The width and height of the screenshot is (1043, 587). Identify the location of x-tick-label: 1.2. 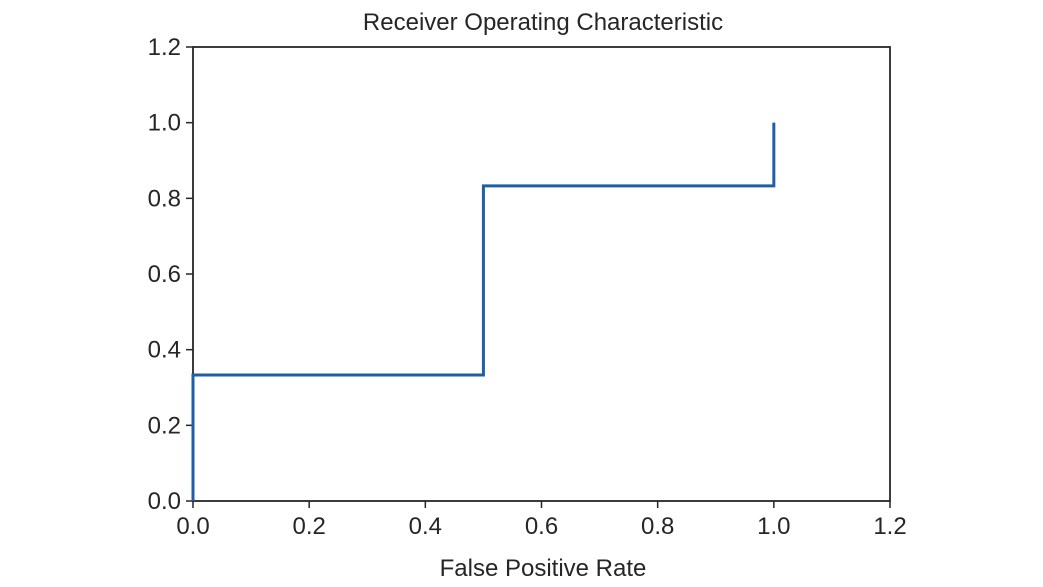
(889, 526).